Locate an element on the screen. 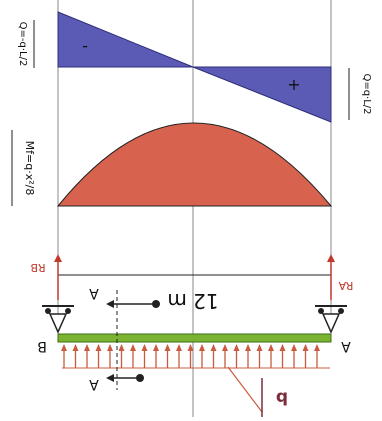 The width and height of the screenshot is (382, 421). distributed-load is located at coordinates (190, 356).